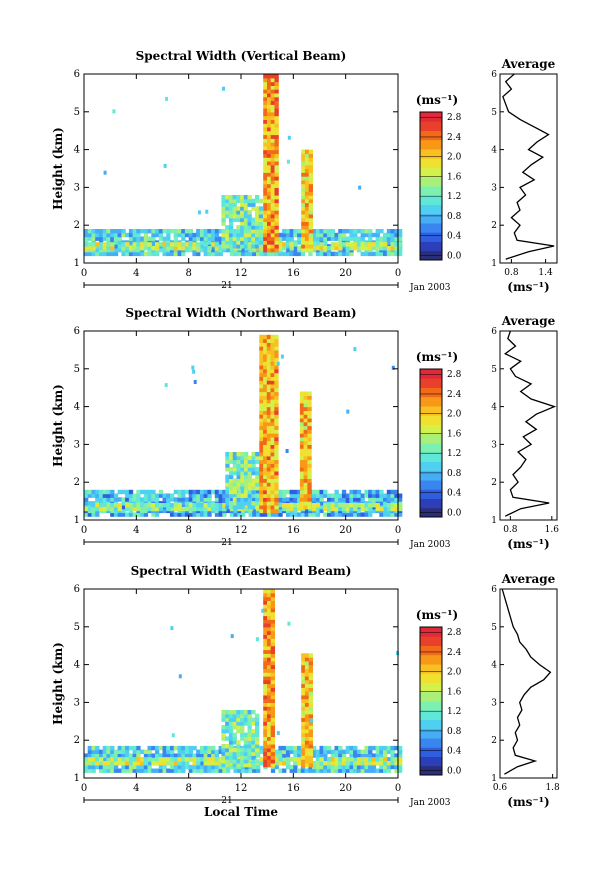  Describe the element at coordinates (188, 788) in the screenshot. I see `x-tick-label: 8` at that location.